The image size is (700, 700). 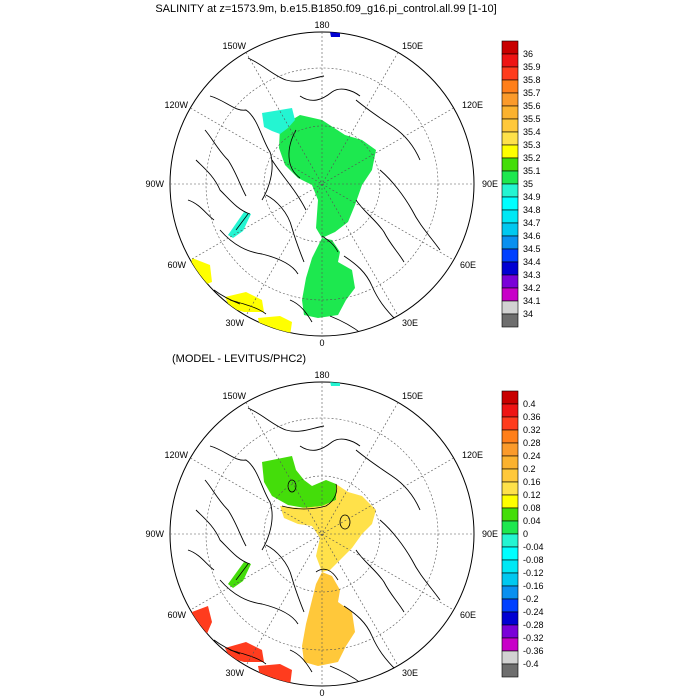 What do you see at coordinates (154, 534) in the screenshot?
I see `bottom-lon-label: 90W` at bounding box center [154, 534].